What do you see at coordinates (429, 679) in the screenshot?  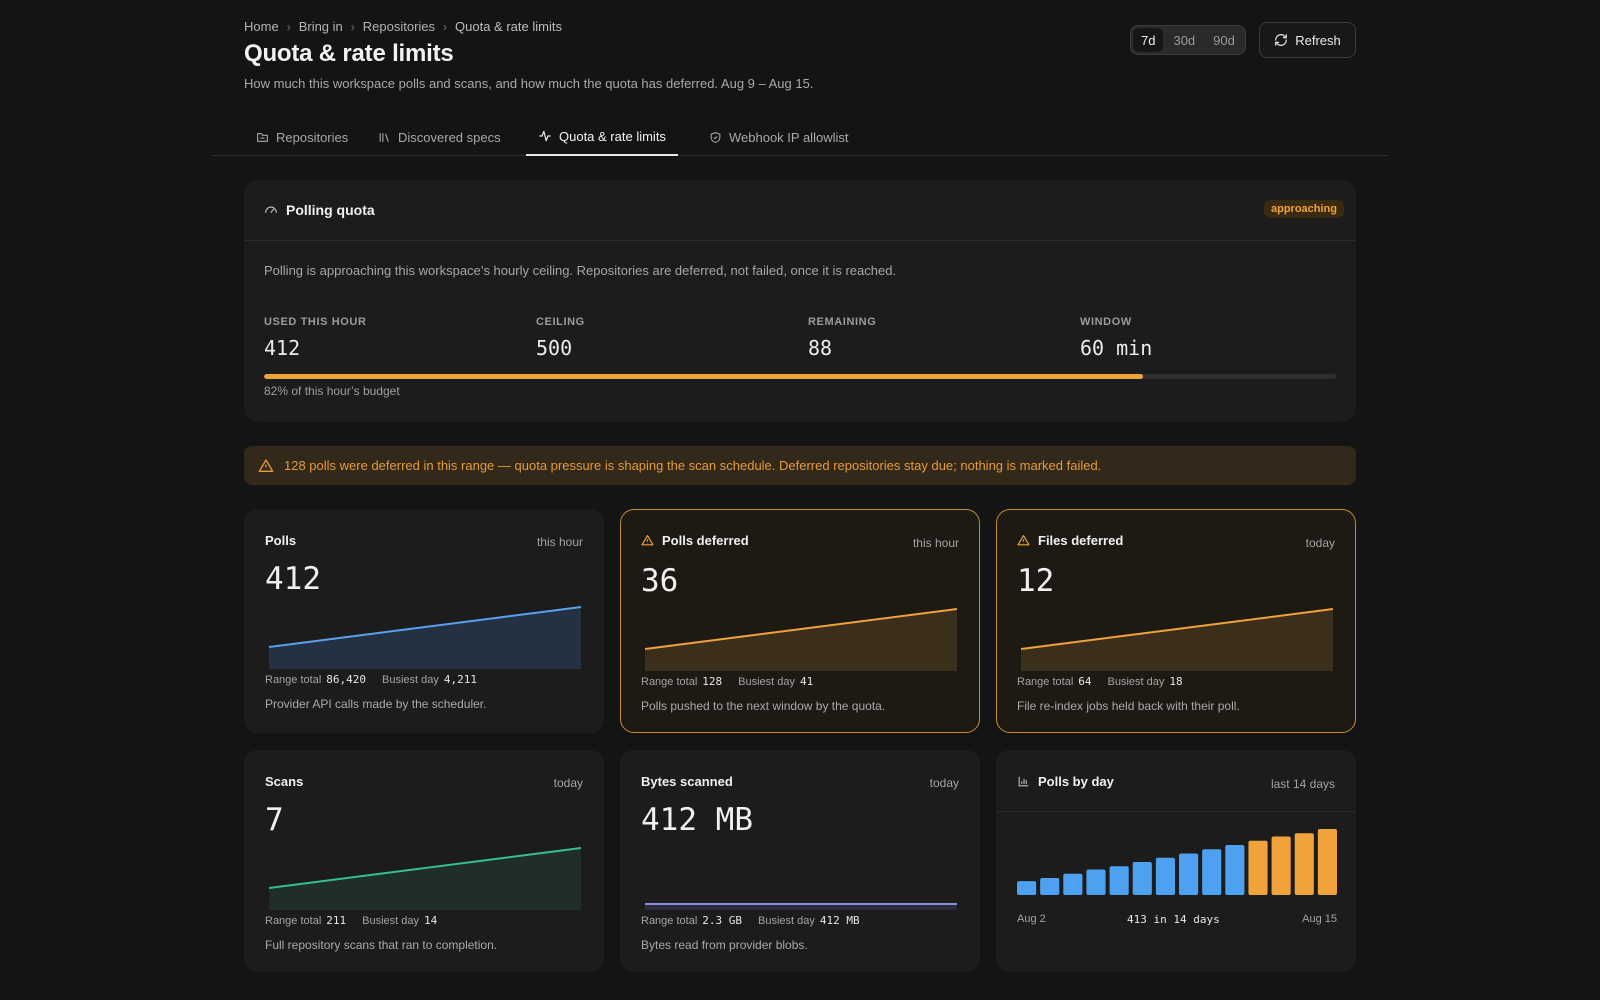 I see `busiest-day: Busiest day 4,211` at bounding box center [429, 679].